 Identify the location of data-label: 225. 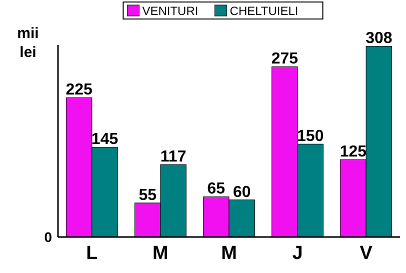
(79, 90).